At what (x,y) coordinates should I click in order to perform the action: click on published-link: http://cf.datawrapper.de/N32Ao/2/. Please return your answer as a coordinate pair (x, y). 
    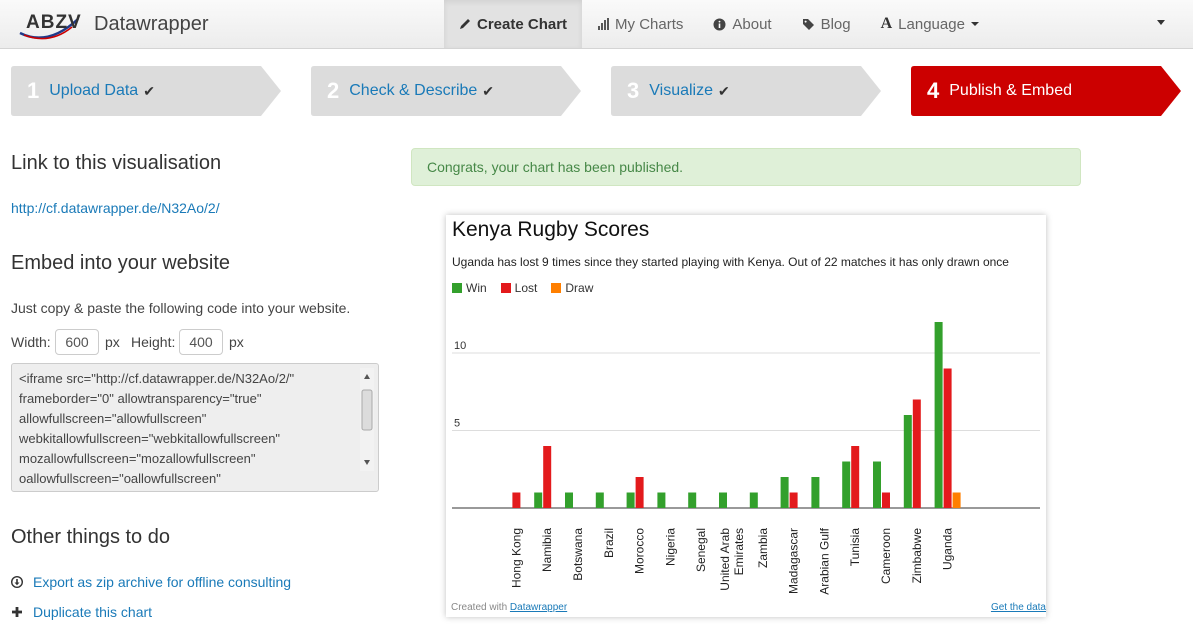
    Looking at the image, I should click on (115, 208).